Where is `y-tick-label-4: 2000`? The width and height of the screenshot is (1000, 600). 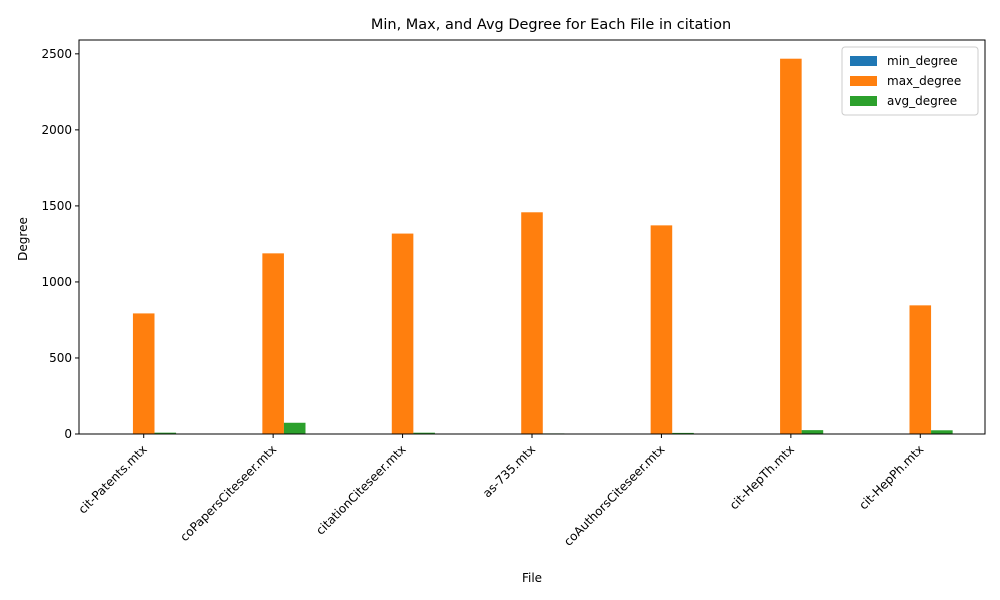
y-tick-label-4: 2000 is located at coordinates (56, 130).